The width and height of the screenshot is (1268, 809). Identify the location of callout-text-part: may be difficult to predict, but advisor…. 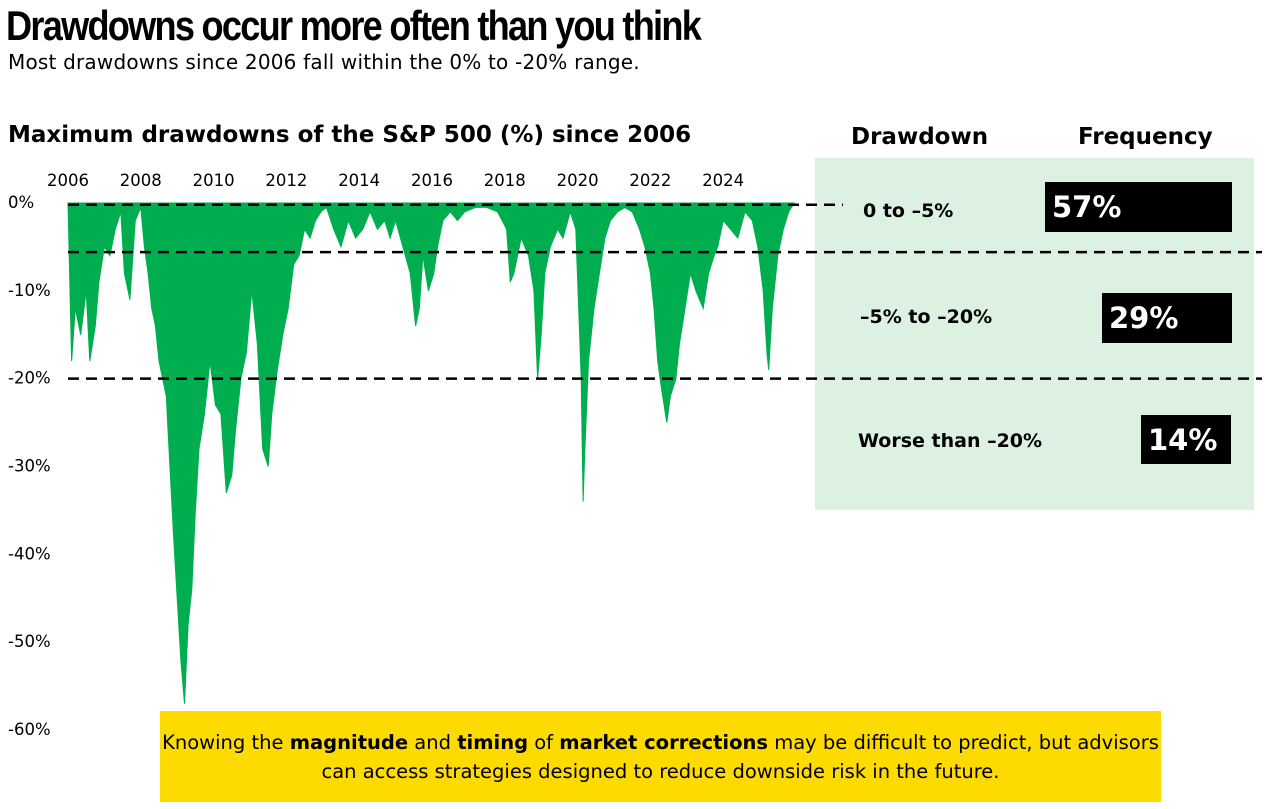
(740, 756).